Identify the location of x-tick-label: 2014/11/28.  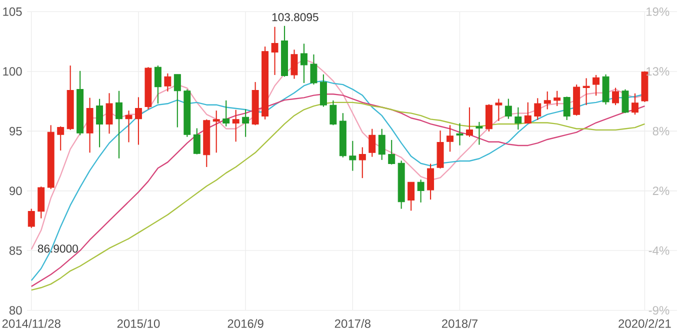
(31, 323).